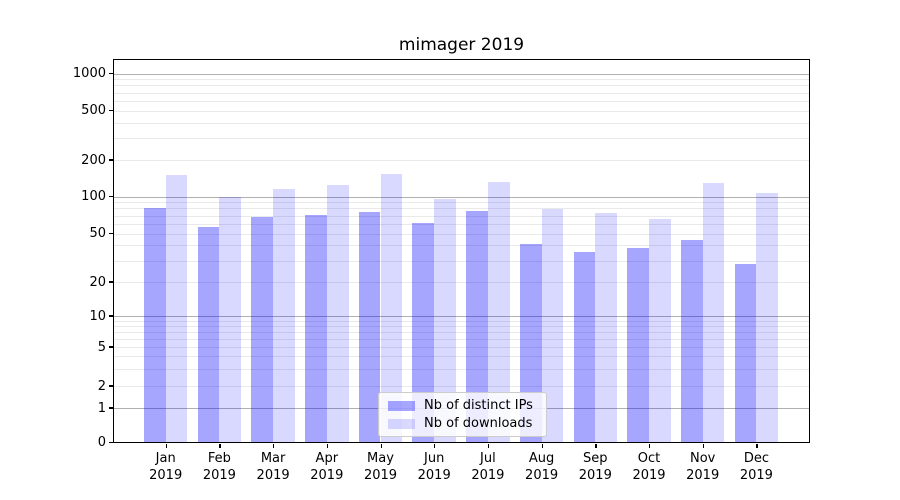 The height and width of the screenshot is (500, 900). I want to click on bar-downloads-mar, so click(284, 316).